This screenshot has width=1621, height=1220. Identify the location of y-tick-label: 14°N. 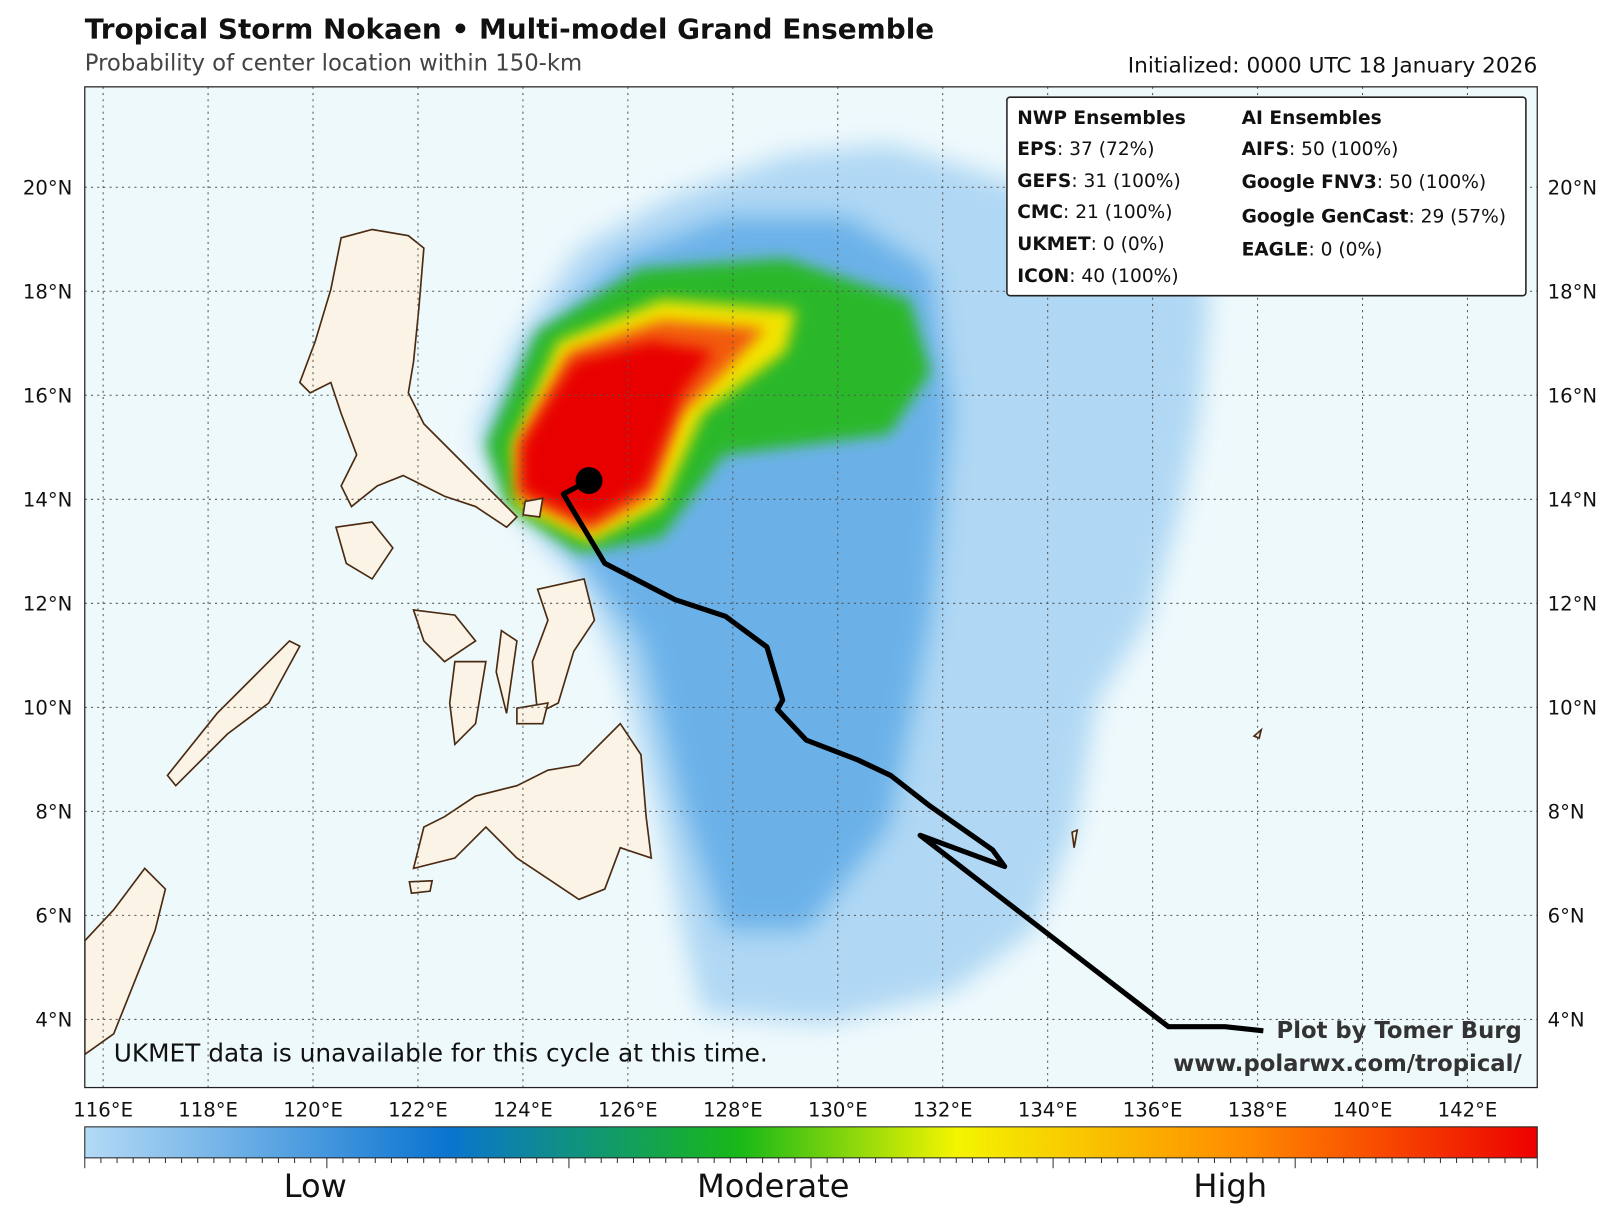
(47, 500).